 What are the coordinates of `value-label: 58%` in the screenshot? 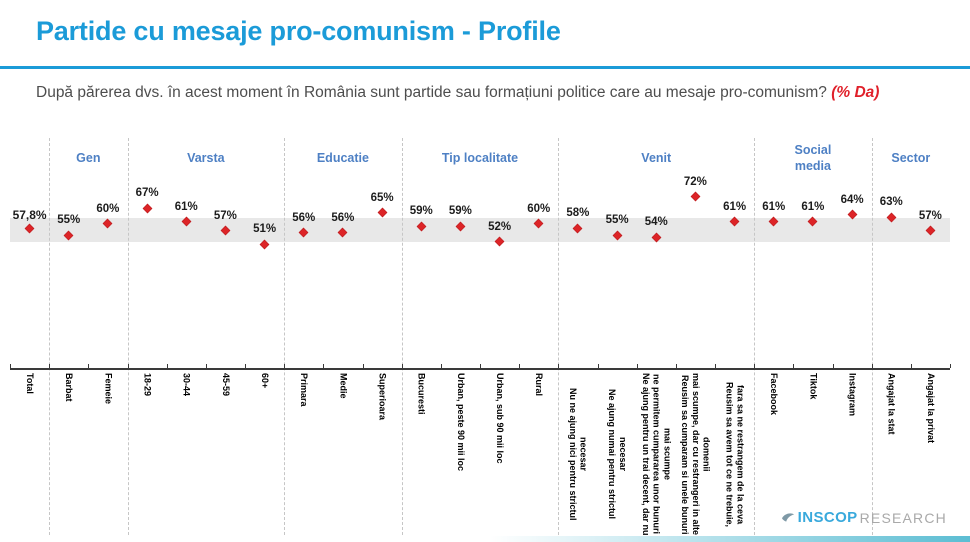 It's located at (578, 213).